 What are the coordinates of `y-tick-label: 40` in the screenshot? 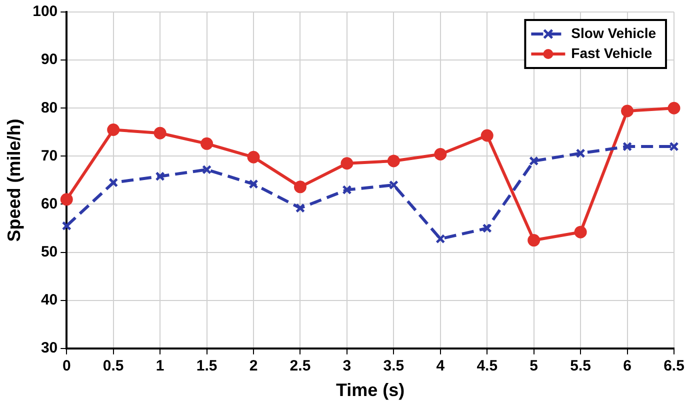 It's located at (49, 299).